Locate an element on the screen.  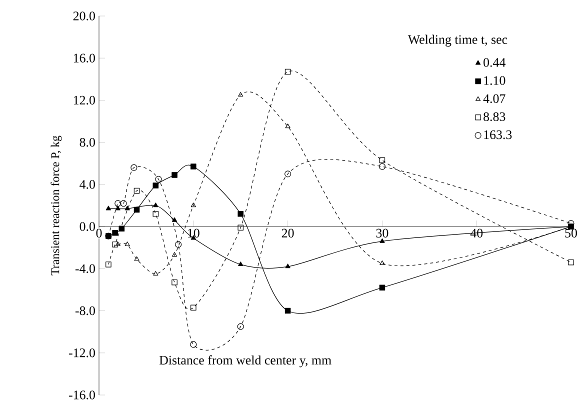
x-tick-label: 50 is located at coordinates (571, 233).